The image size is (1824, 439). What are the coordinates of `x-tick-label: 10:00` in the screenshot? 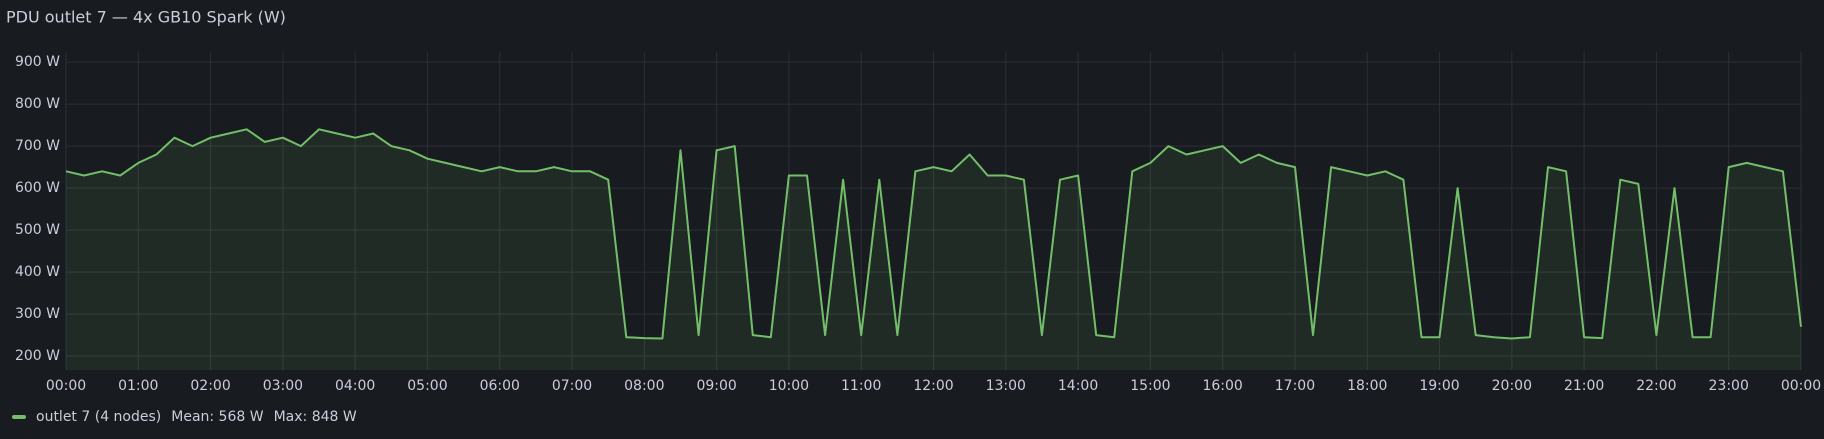 It's located at (789, 386).